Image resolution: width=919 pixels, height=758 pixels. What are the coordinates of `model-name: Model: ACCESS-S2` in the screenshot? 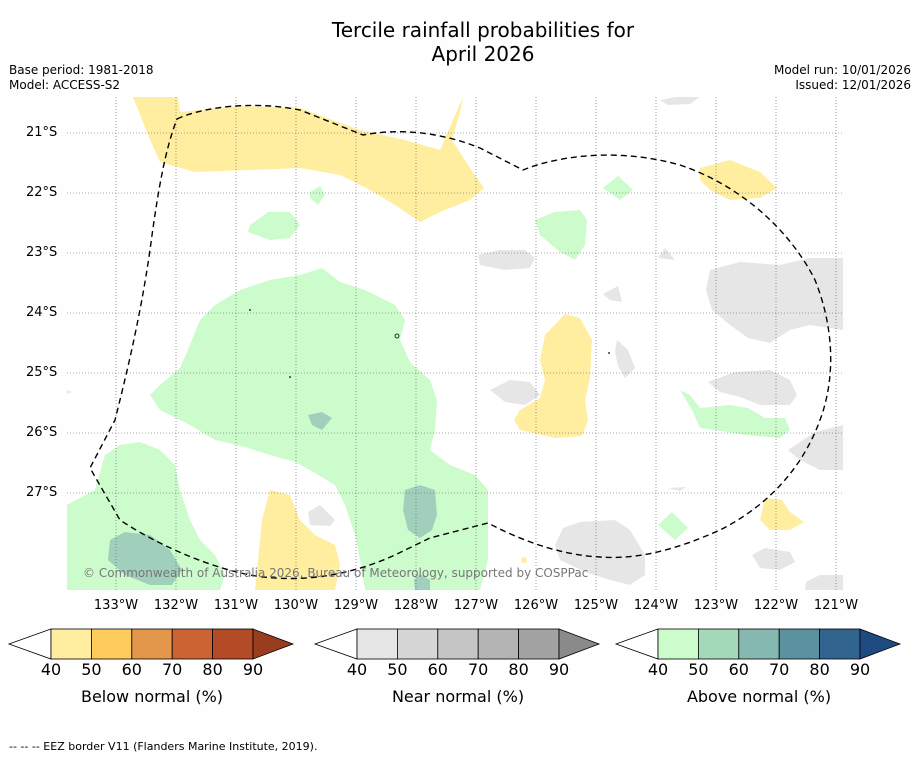 It's located at (65, 85).